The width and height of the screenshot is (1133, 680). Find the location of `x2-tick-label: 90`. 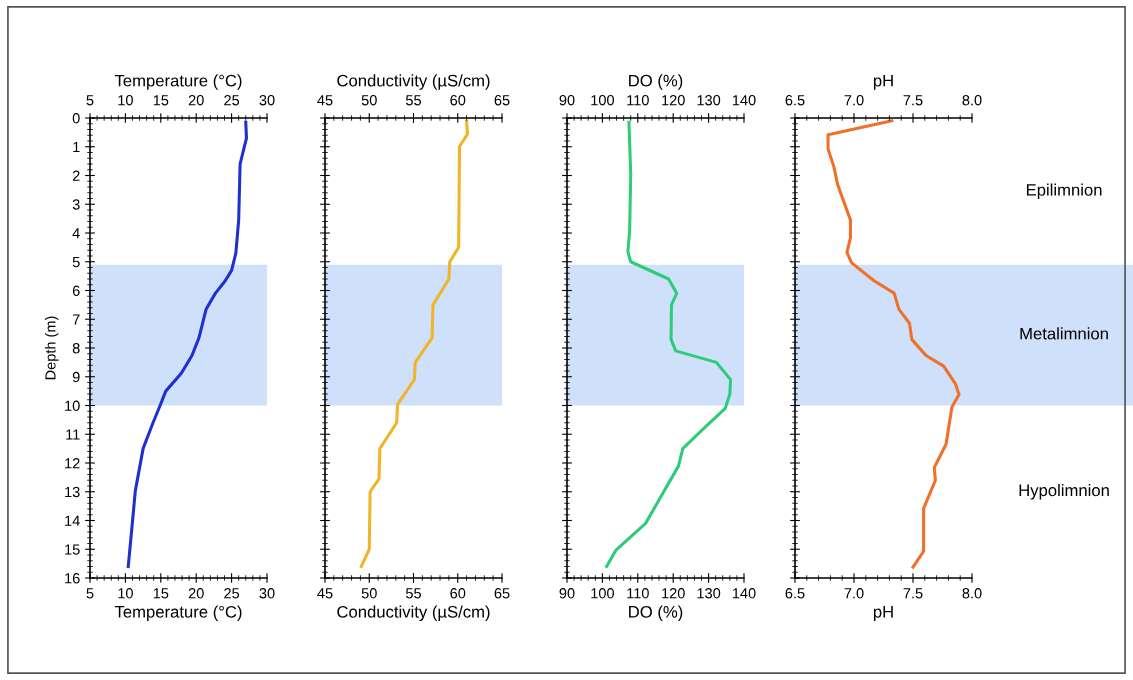

x2-tick-label: 90 is located at coordinates (567, 100).